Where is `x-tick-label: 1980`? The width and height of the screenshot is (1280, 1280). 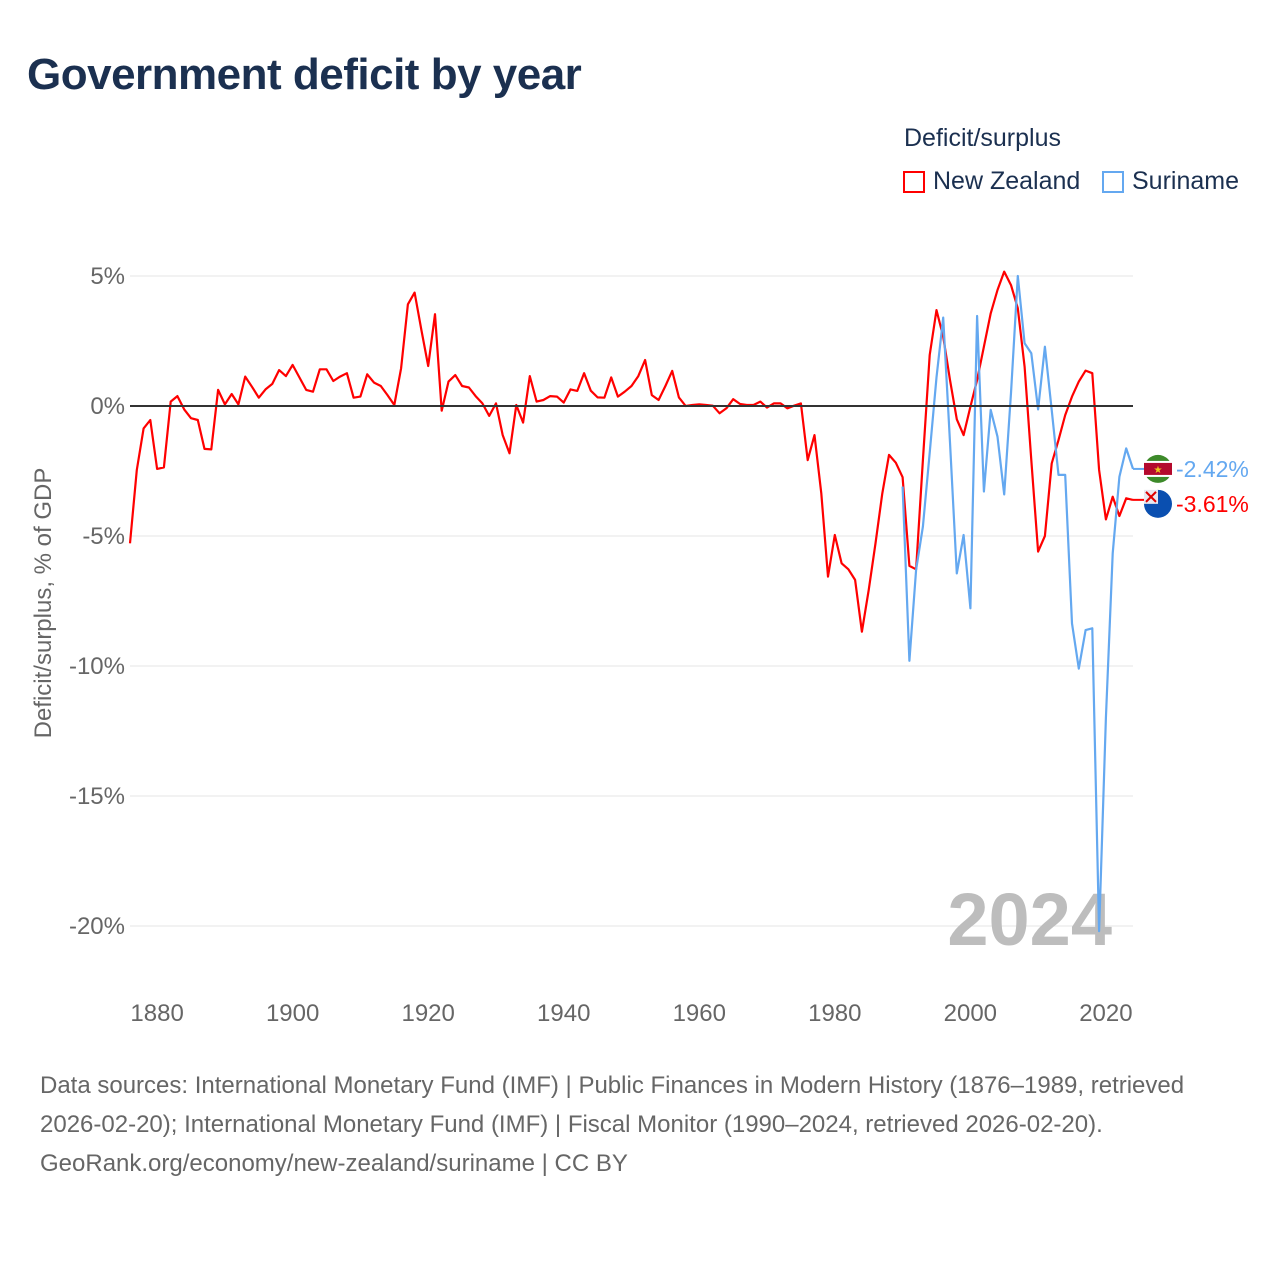
x-tick-label: 1980 is located at coordinates (834, 1013).